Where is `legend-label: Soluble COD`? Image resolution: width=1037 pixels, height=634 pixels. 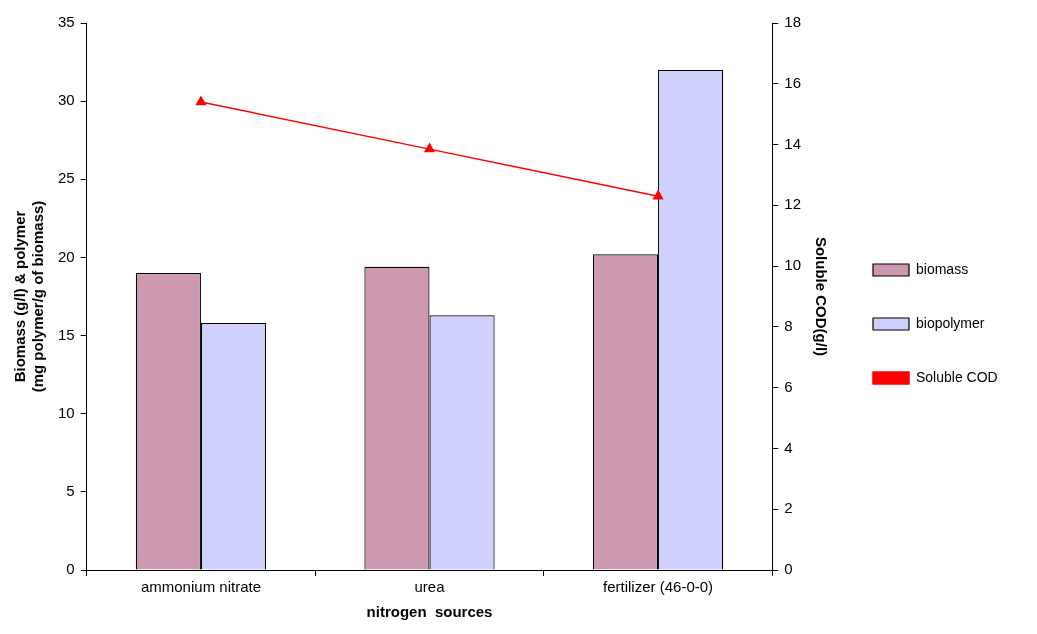 legend-label: Soluble COD is located at coordinates (957, 376).